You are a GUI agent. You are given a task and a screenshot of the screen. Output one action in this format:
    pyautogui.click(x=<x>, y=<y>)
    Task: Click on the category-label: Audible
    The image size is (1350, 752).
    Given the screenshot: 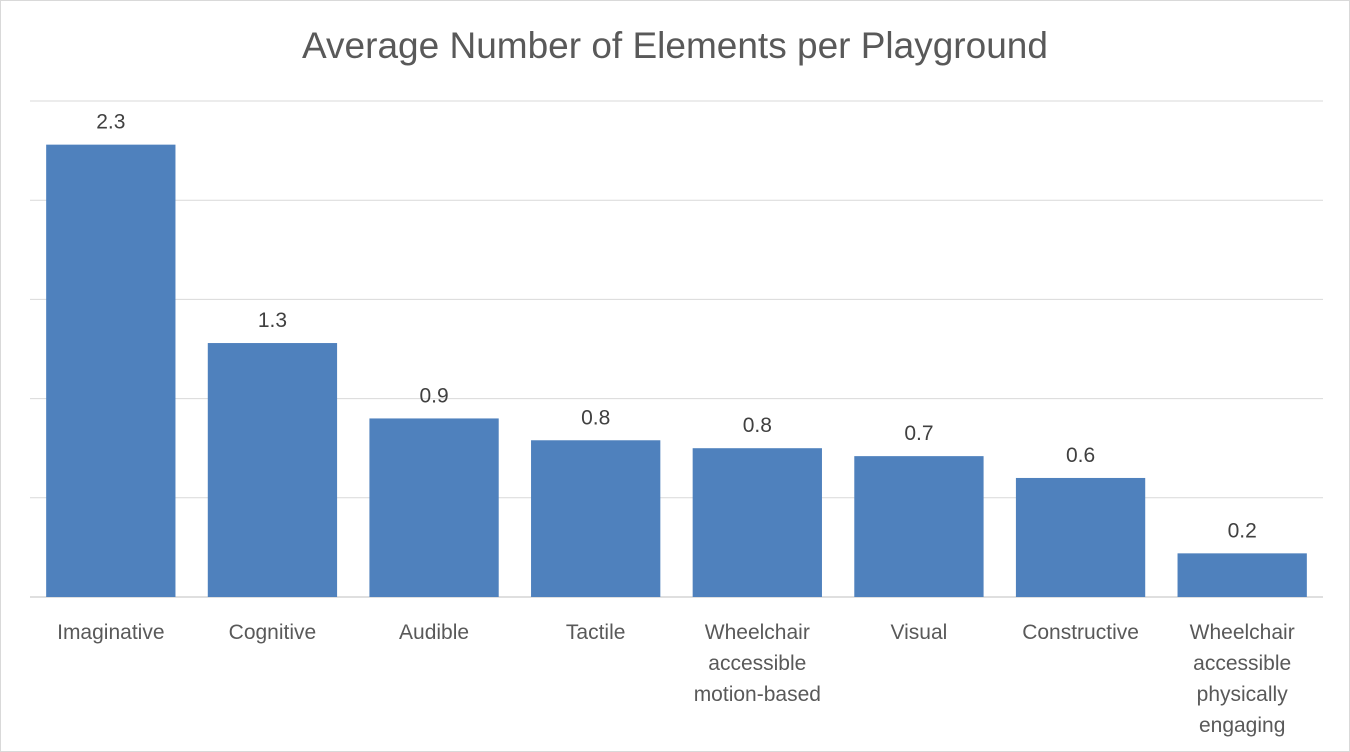 What is the action you would take?
    pyautogui.click(x=434, y=632)
    